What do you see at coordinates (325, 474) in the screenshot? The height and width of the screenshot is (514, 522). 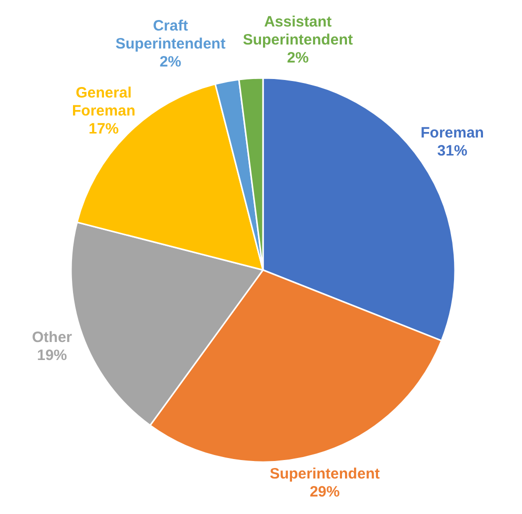 I see `slice-label: Superintendent` at bounding box center [325, 474].